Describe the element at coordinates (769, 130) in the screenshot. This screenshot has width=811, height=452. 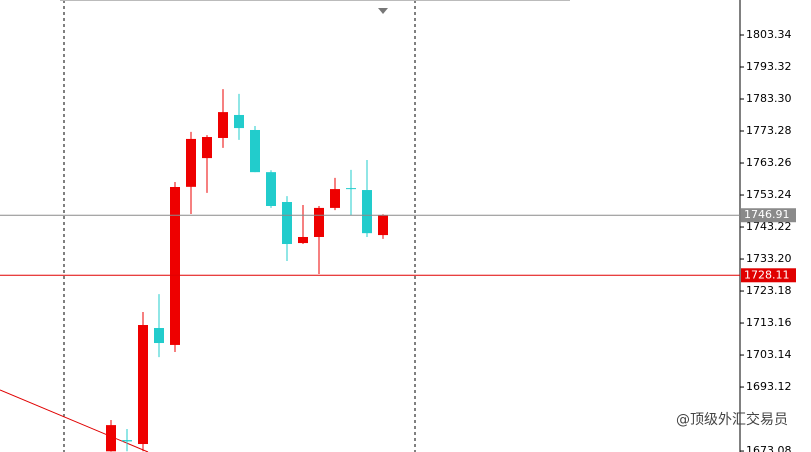
I see `y-tick-label: 1773.28` at that location.